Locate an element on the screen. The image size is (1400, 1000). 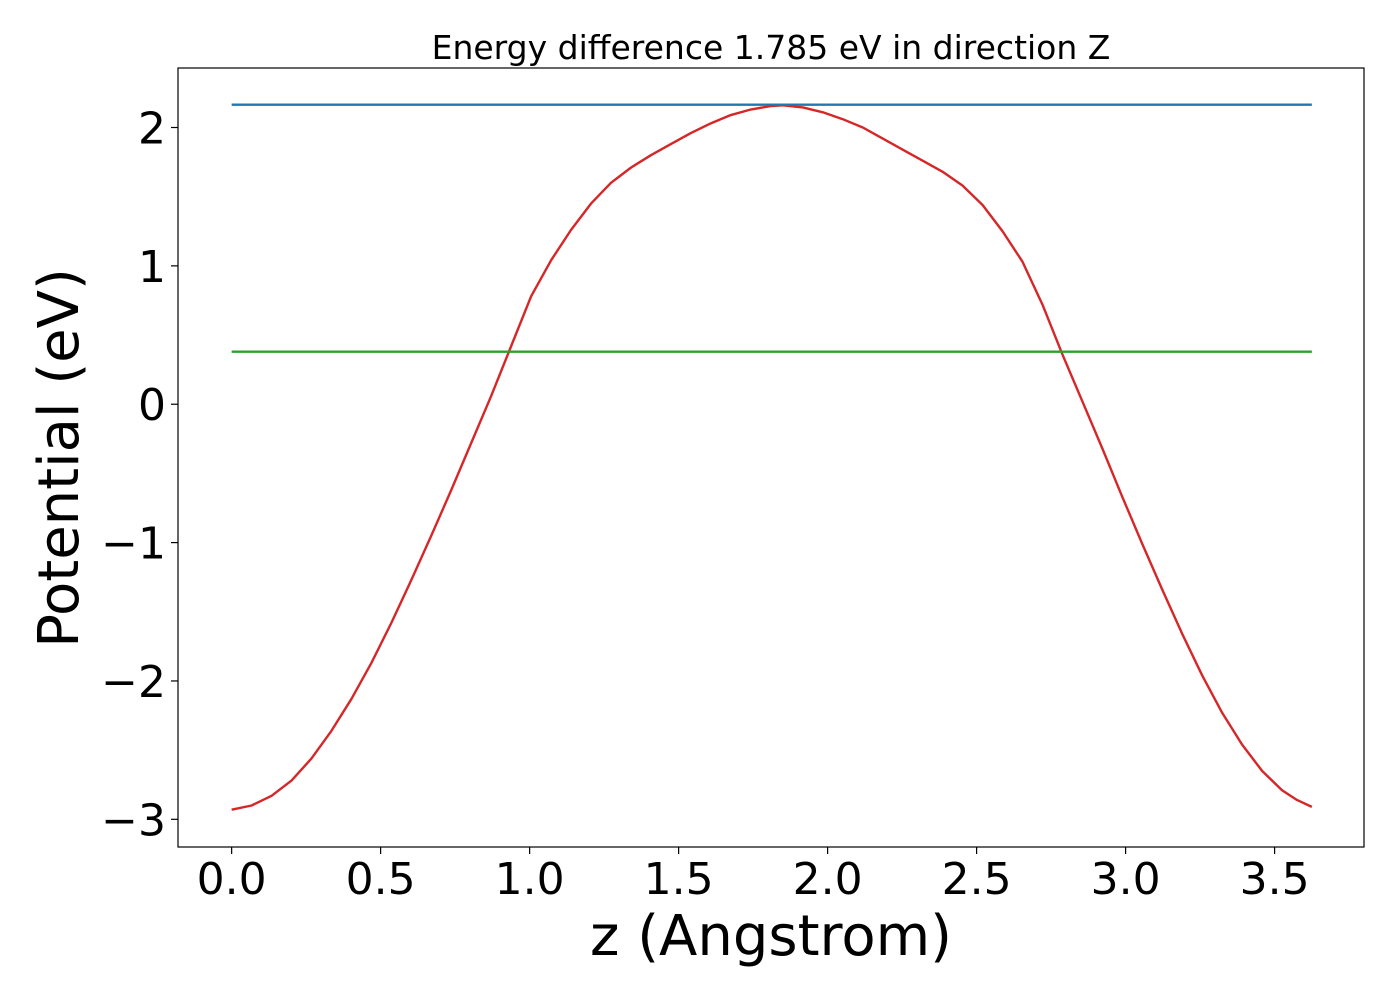
y-tick-label: 2 is located at coordinates (152, 128).